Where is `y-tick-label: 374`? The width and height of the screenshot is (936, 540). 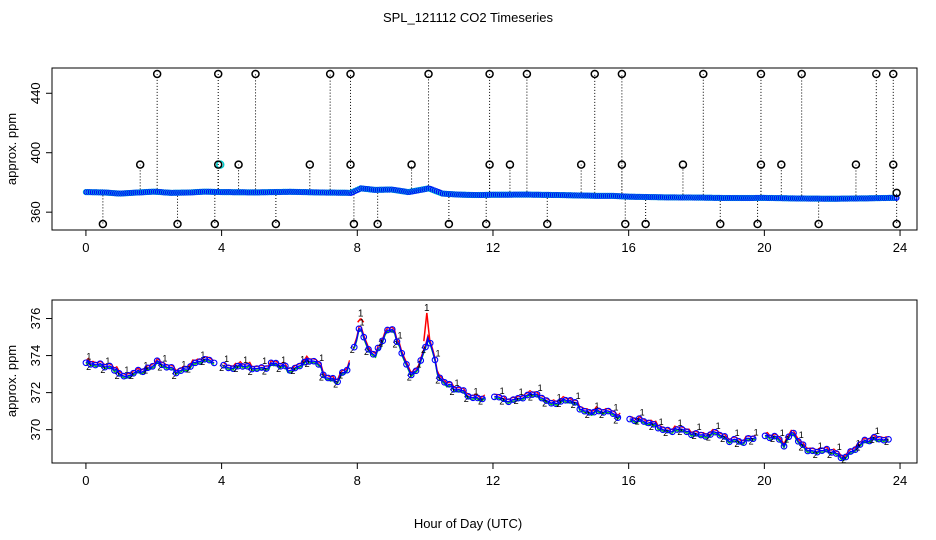 y-tick-label: 374 is located at coordinates (35, 356).